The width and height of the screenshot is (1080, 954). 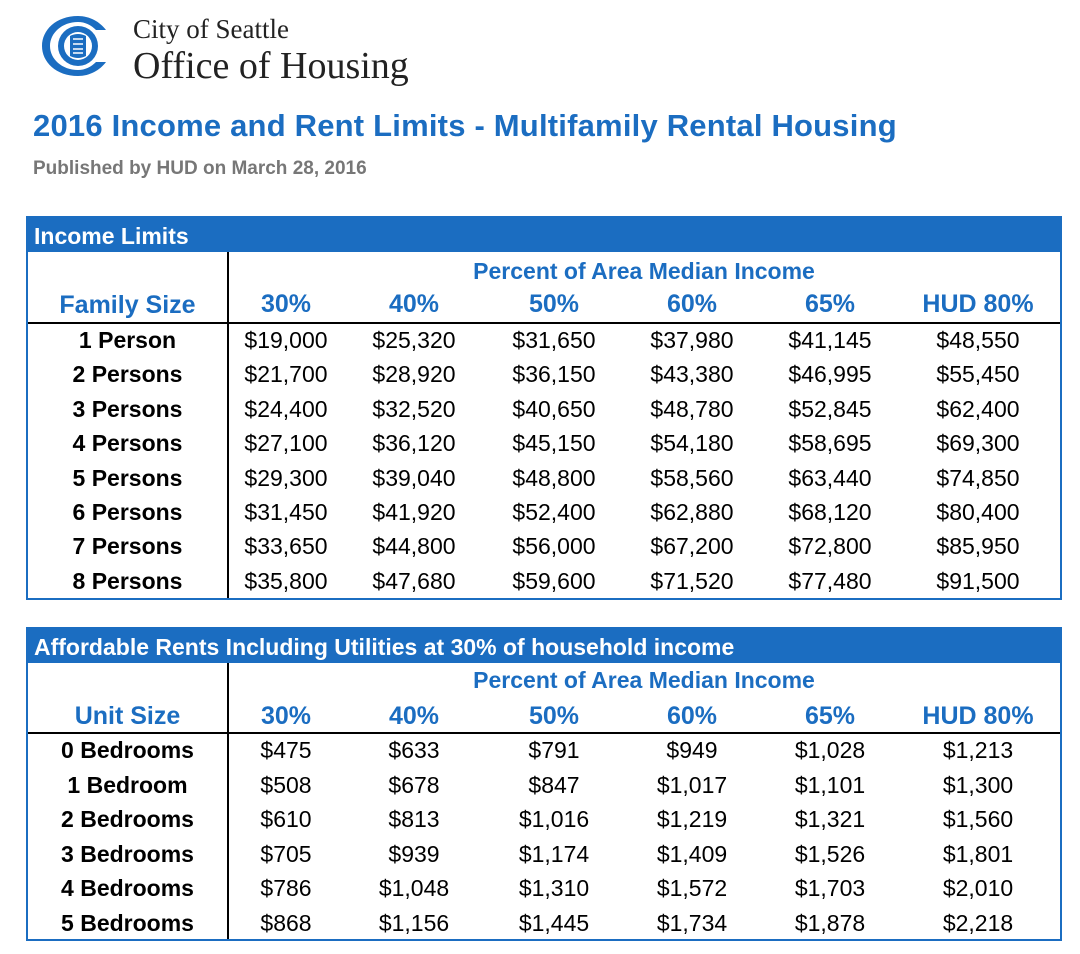 I want to click on table-cell: $1,101, so click(x=830, y=784).